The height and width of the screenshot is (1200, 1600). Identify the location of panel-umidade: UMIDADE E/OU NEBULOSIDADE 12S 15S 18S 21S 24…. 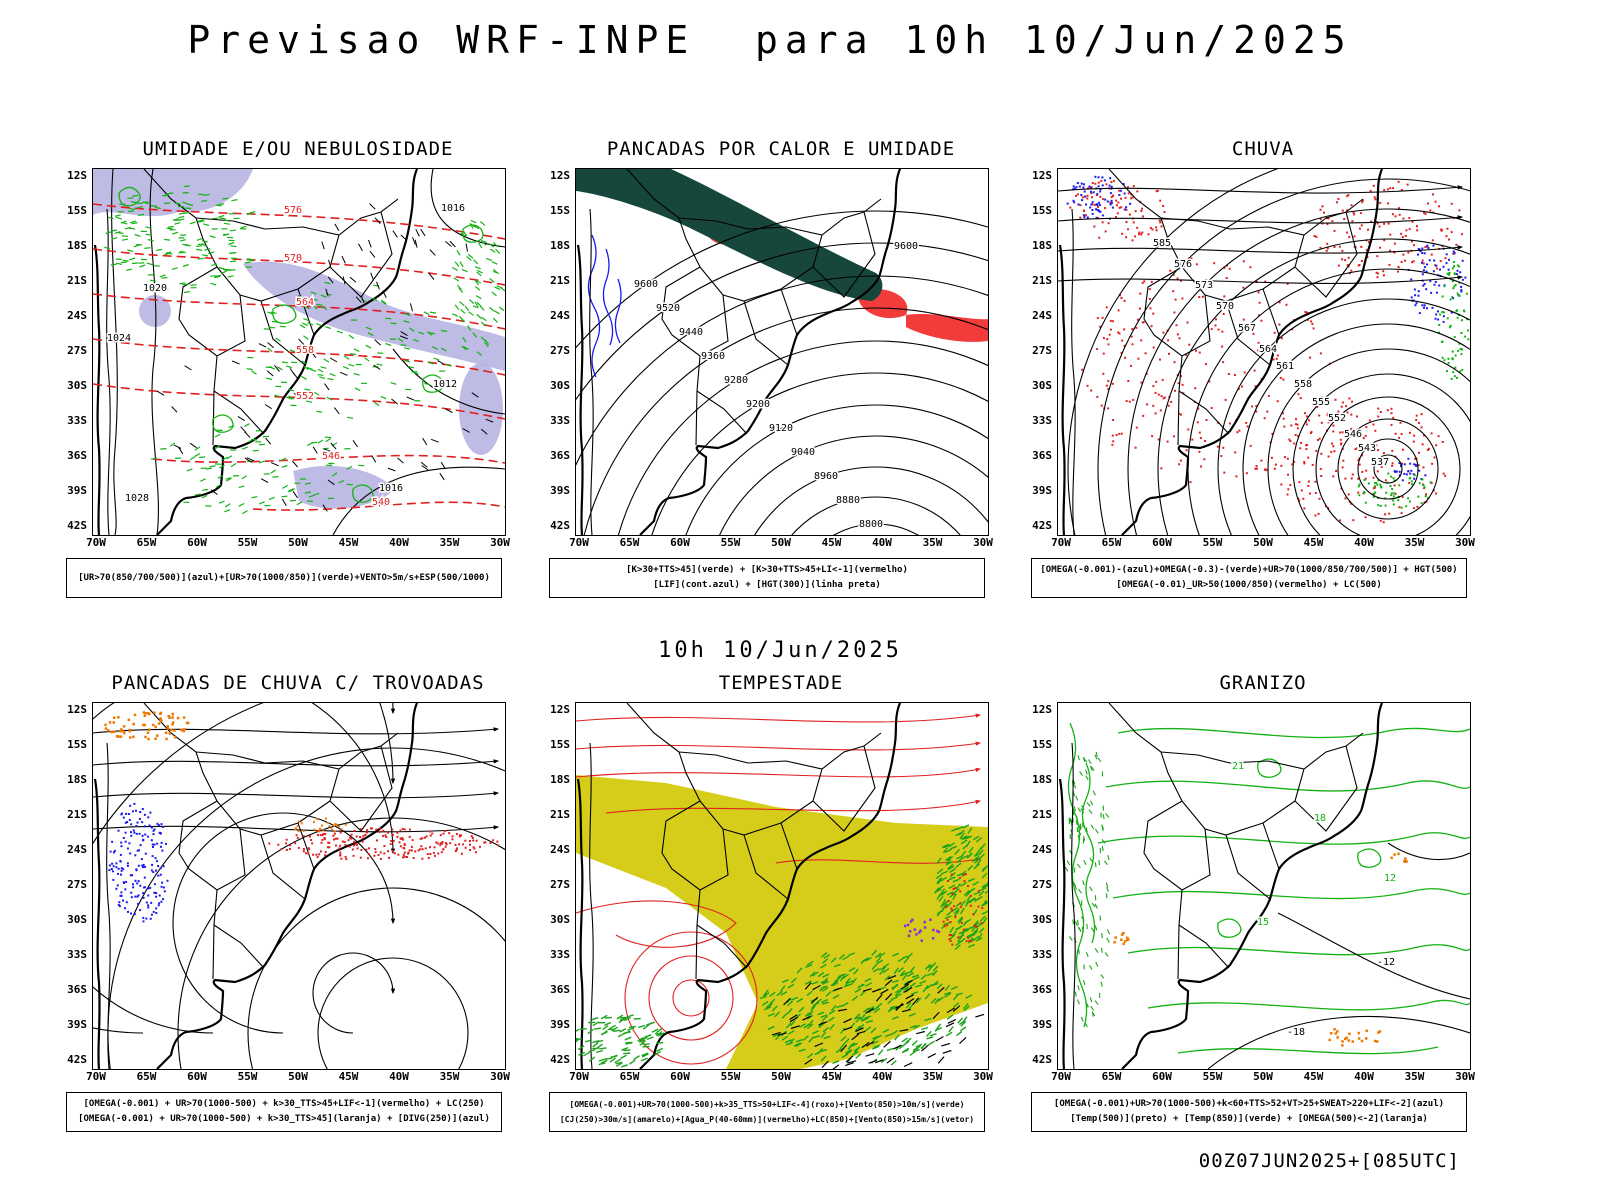
(284, 368).